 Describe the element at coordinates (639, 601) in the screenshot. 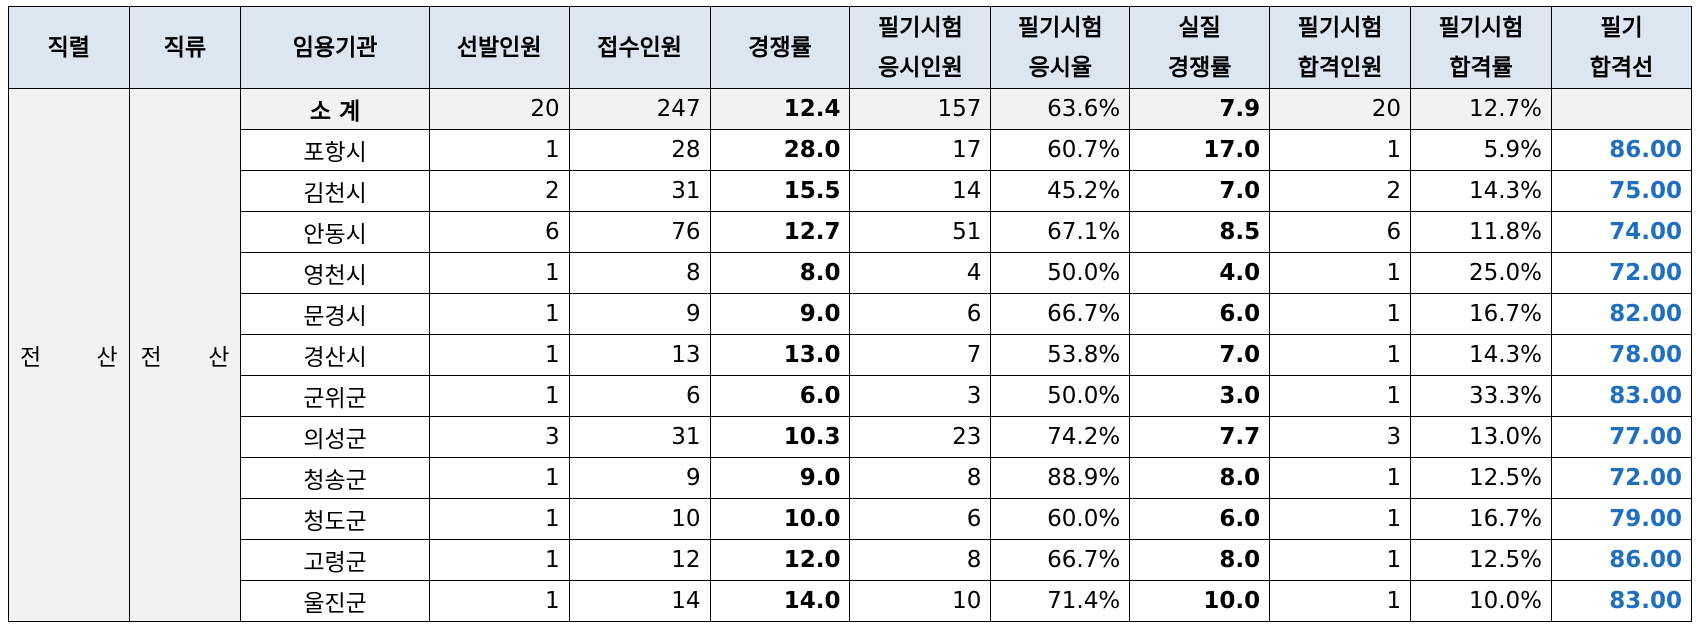

I see `applicants-cell: 14` at that location.